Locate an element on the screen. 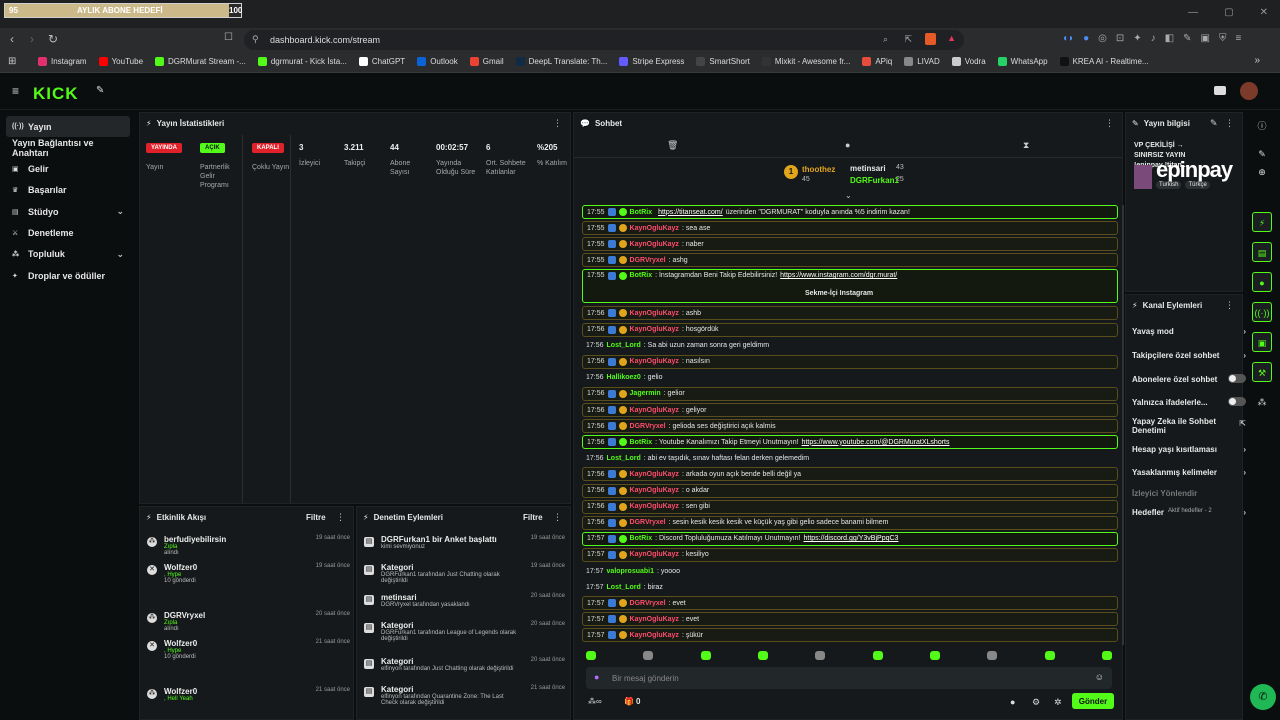  cog-icon: ✲ is located at coordinates (1058, 702).